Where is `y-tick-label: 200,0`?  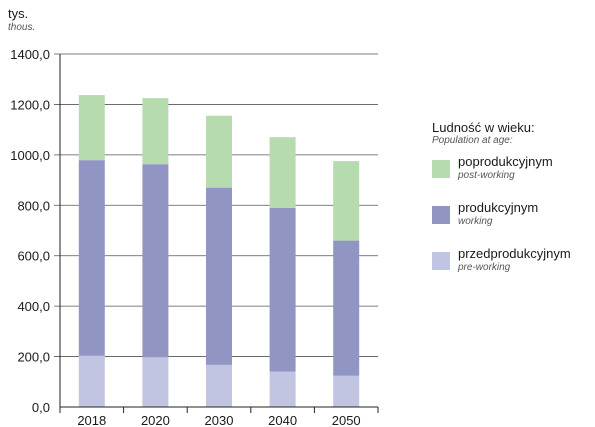 y-tick-label: 200,0 is located at coordinates (33, 357).